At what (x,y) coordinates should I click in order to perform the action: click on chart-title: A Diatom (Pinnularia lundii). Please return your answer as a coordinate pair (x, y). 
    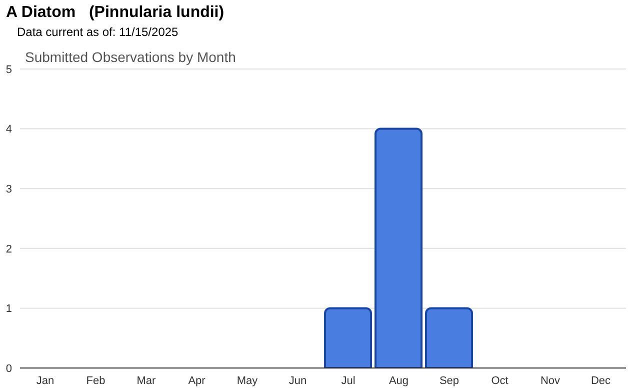
    Looking at the image, I should click on (115, 13).